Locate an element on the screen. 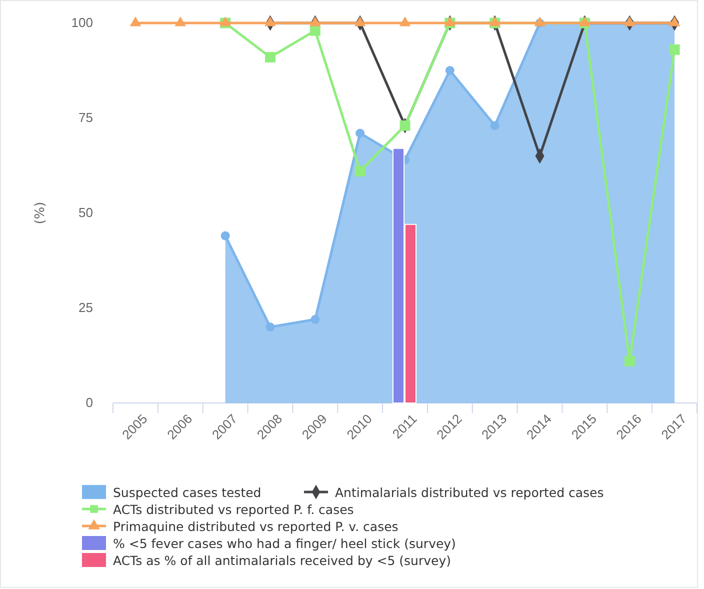 This screenshot has height=589, width=704. y-axis-title: (%) is located at coordinates (40, 213).